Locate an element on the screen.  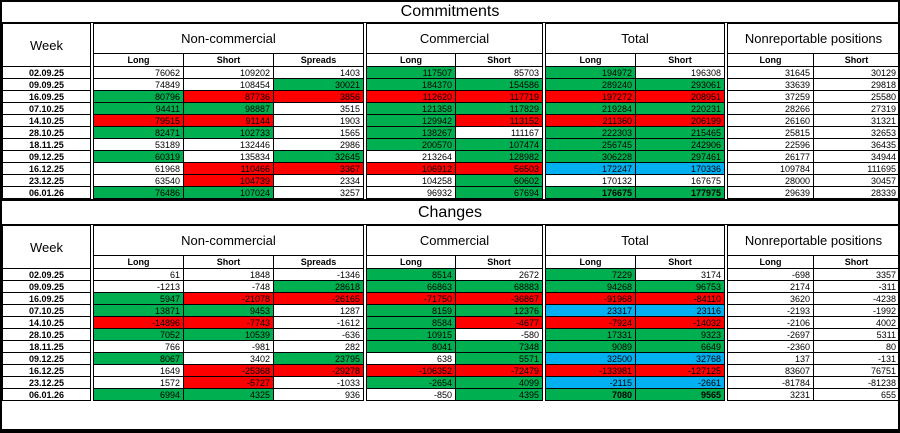
value-cell-total-long: 32500 is located at coordinates (590, 358).